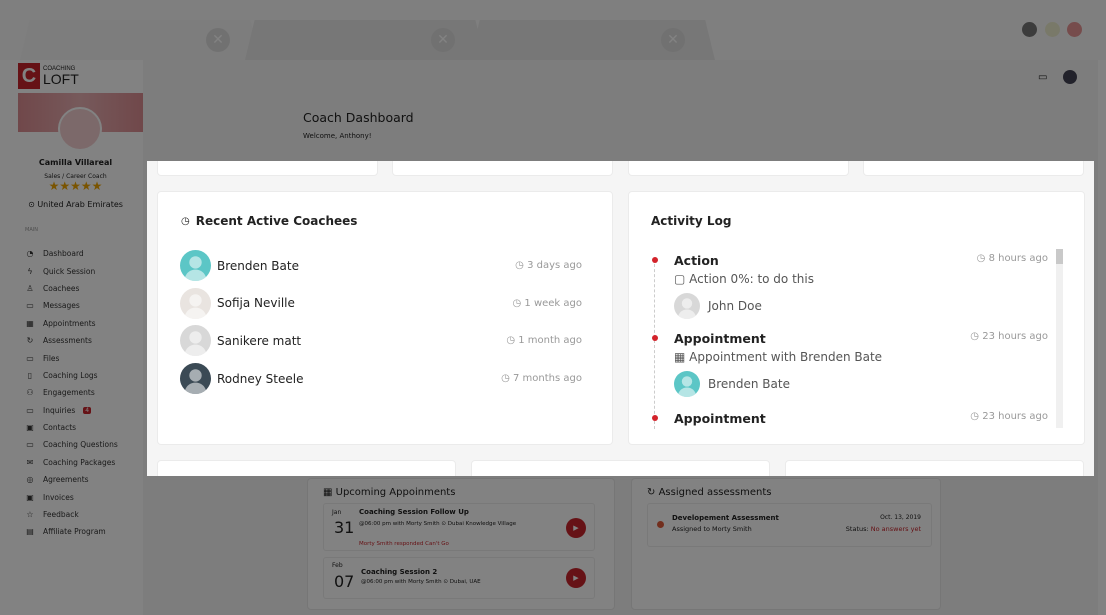  What do you see at coordinates (75, 186) in the screenshot?
I see `rating-stars: ★★★★★` at bounding box center [75, 186].